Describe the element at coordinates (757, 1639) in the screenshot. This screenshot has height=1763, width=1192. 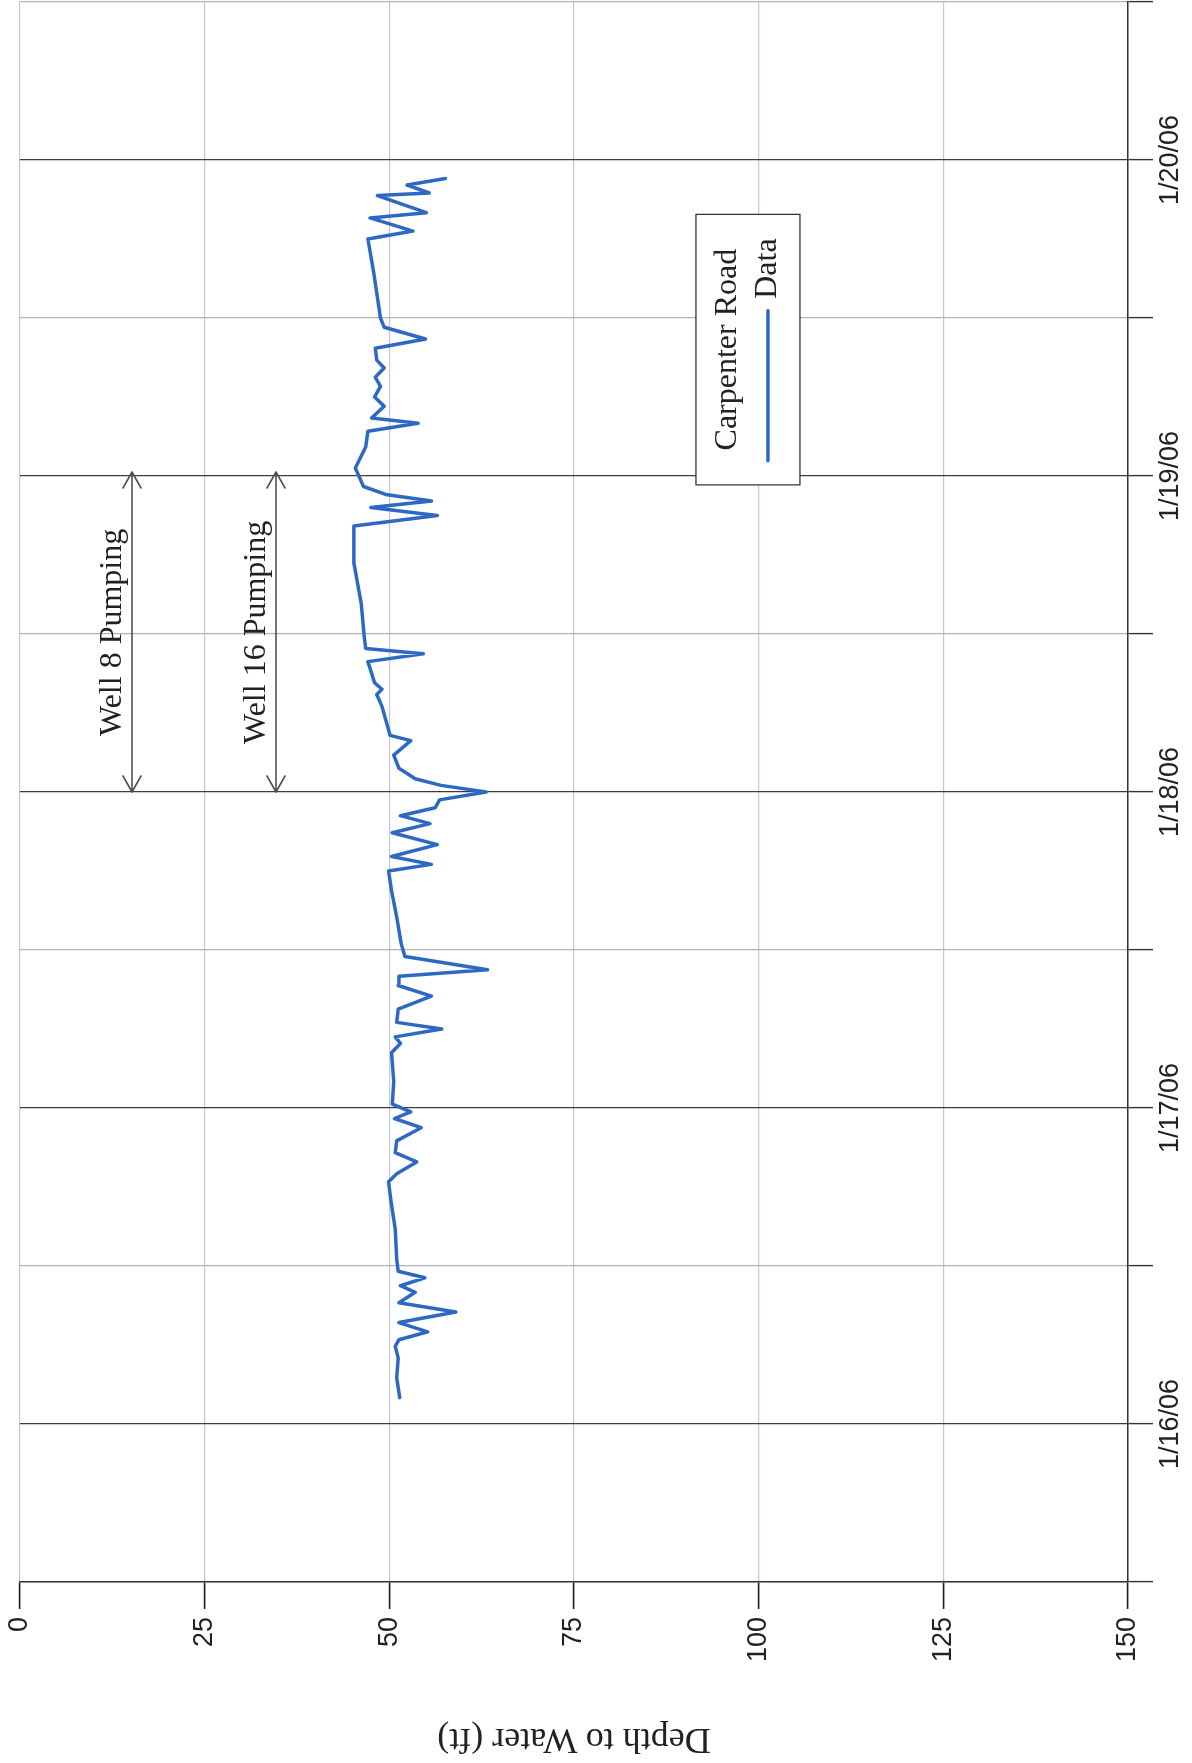
I see `x-tick-label: 100` at that location.